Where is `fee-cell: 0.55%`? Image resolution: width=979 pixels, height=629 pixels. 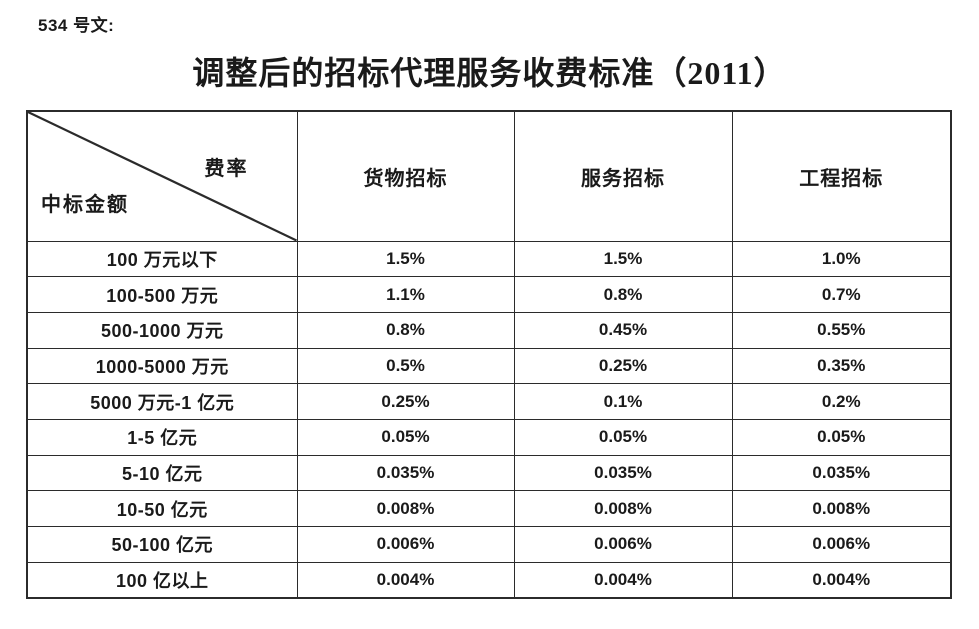
fee-cell: 0.55% is located at coordinates (841, 330).